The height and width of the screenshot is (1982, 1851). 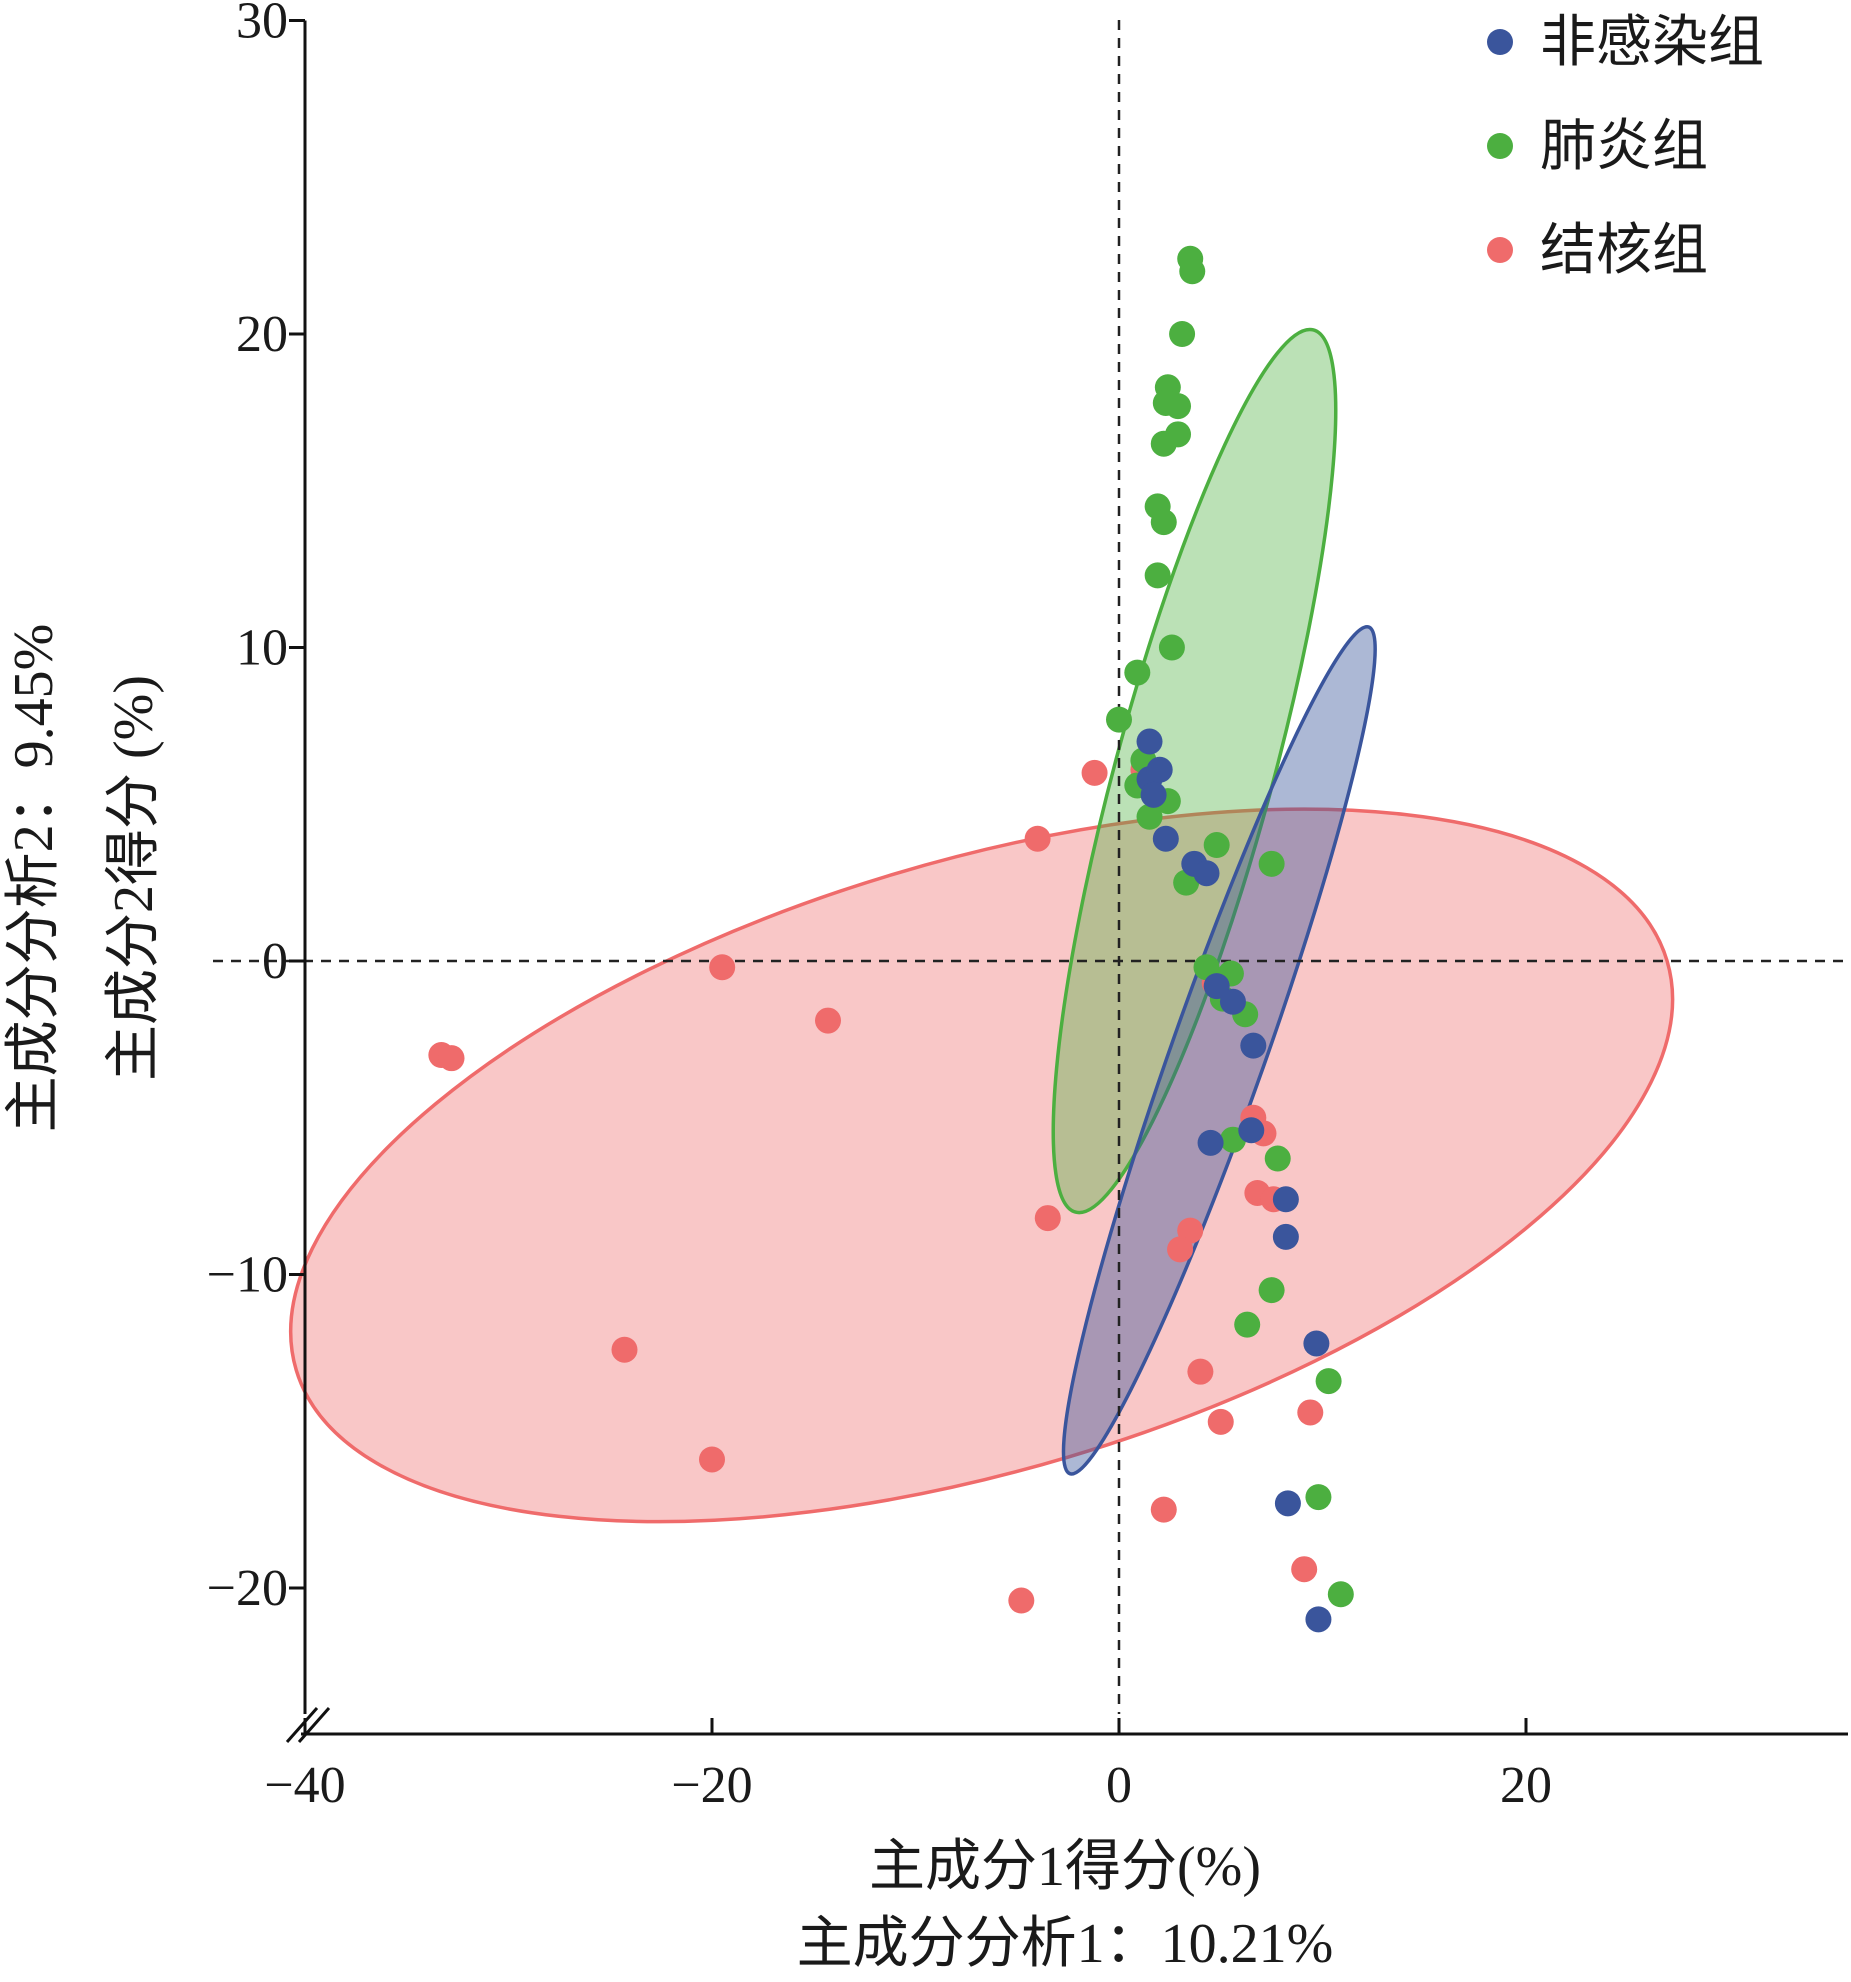 I want to click on y-tick-label-2: −10, so click(x=247, y=1275).